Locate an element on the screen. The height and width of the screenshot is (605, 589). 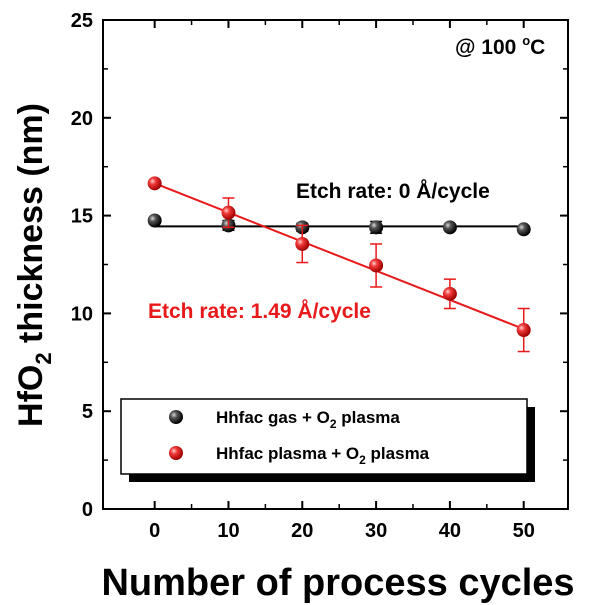
y-tick-label: 15 is located at coordinates (82, 217).